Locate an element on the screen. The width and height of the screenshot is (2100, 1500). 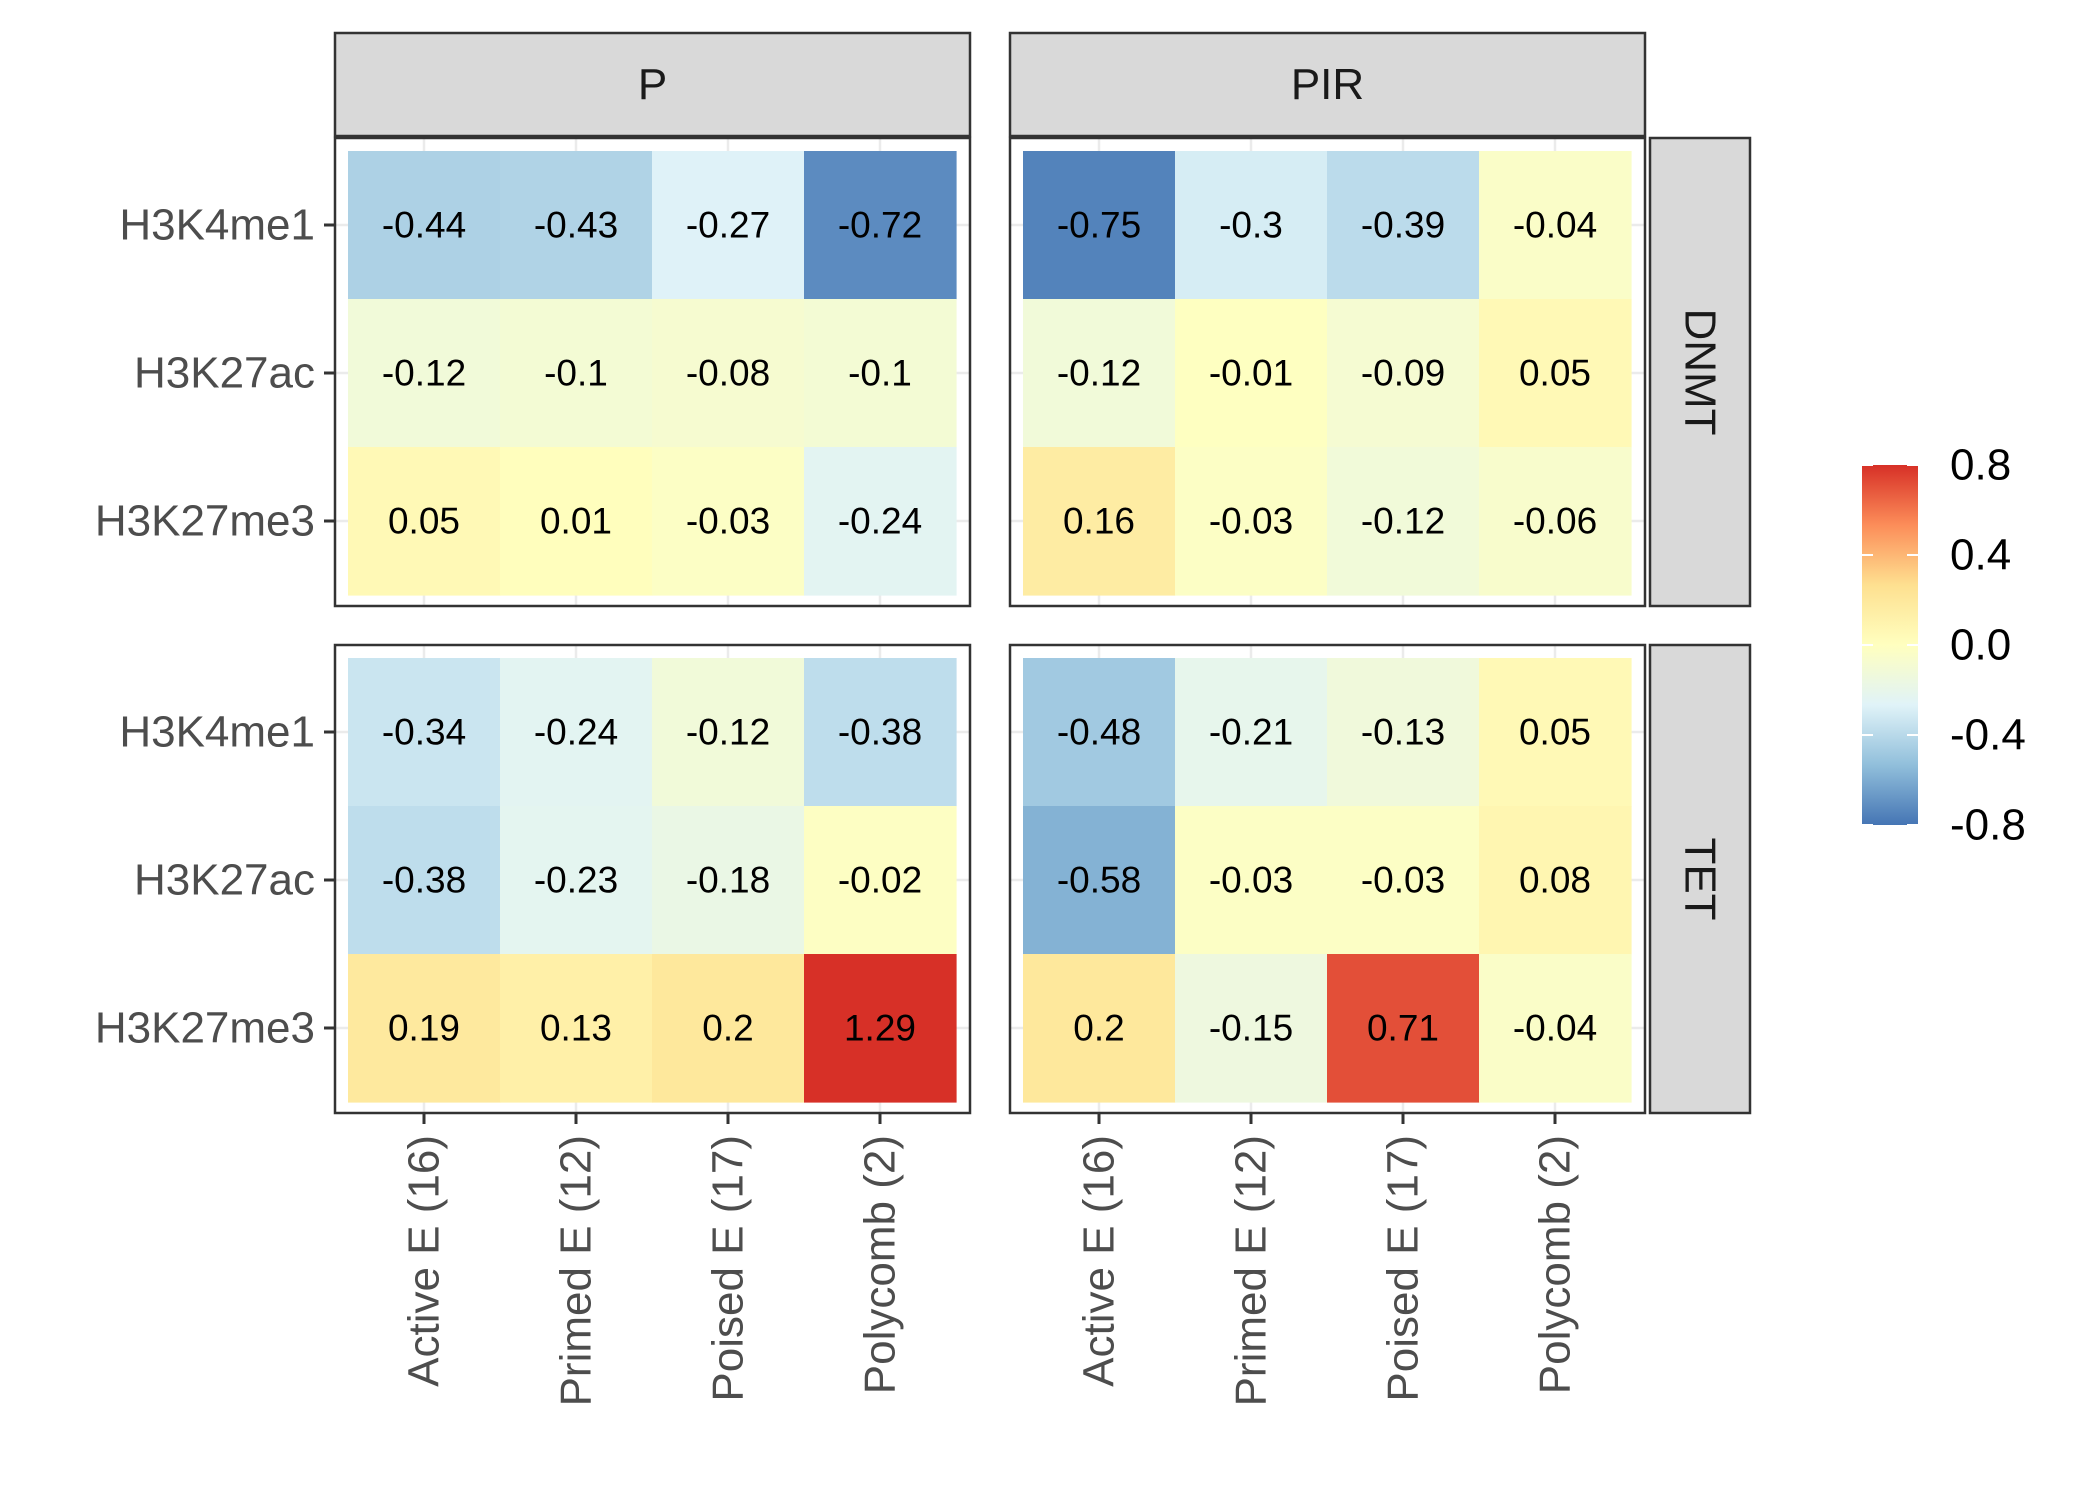
cell-value-label: -0.06 is located at coordinates (1555, 521).